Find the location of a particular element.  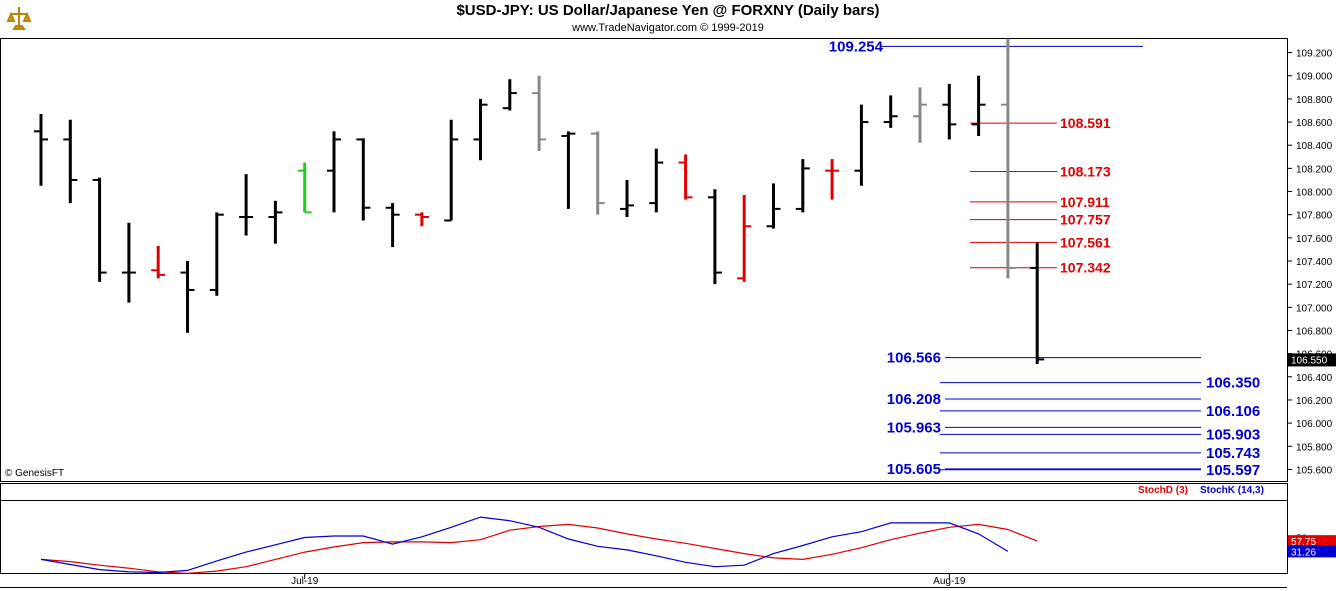

y-tick-label: 106.800 is located at coordinates (1314, 331).